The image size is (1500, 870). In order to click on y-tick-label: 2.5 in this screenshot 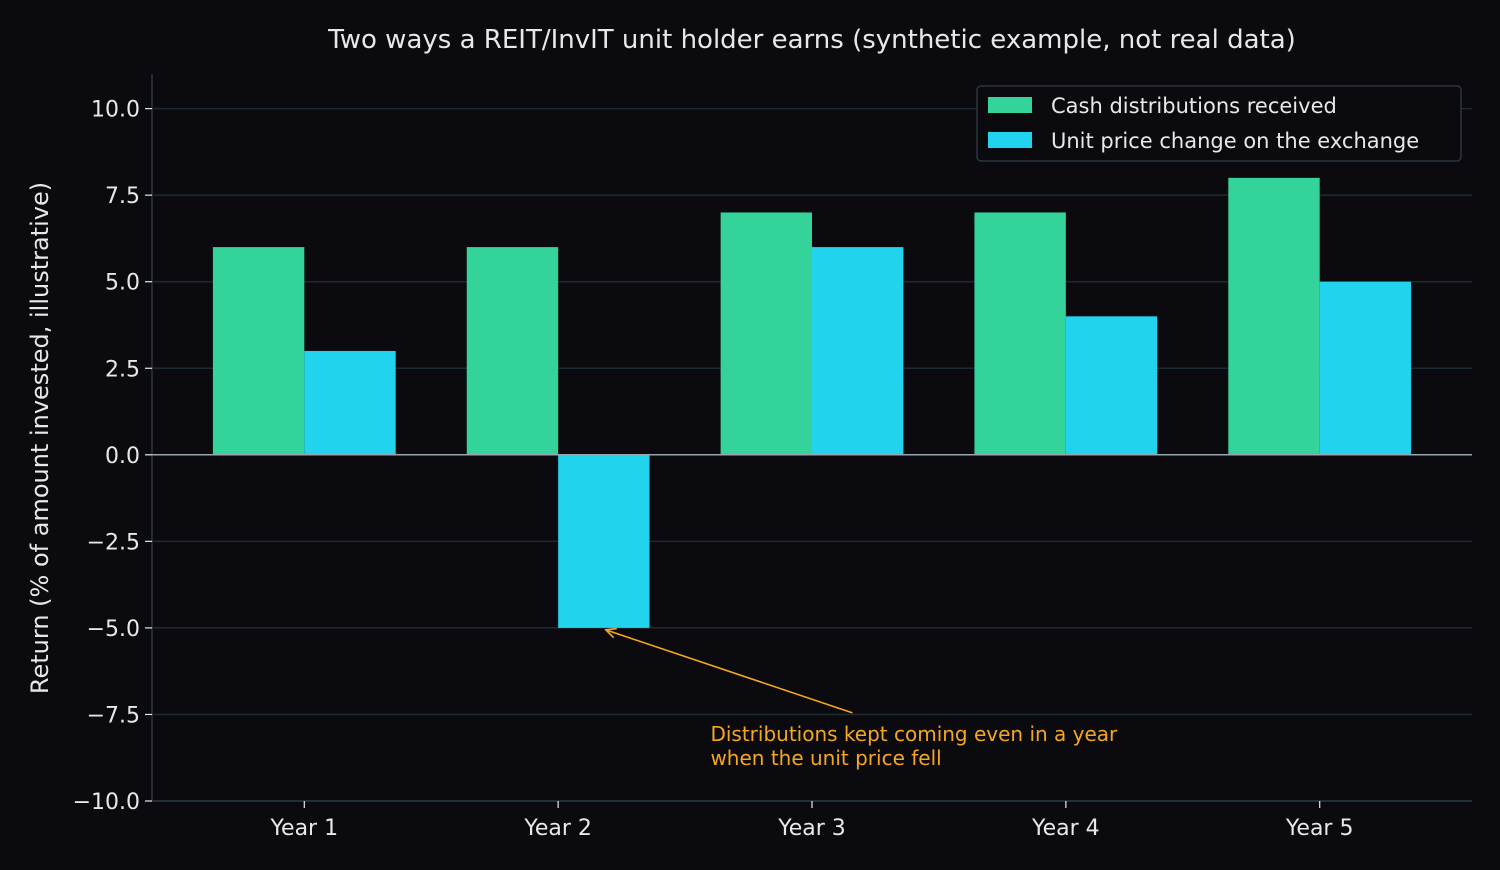, I will do `click(122, 369)`.